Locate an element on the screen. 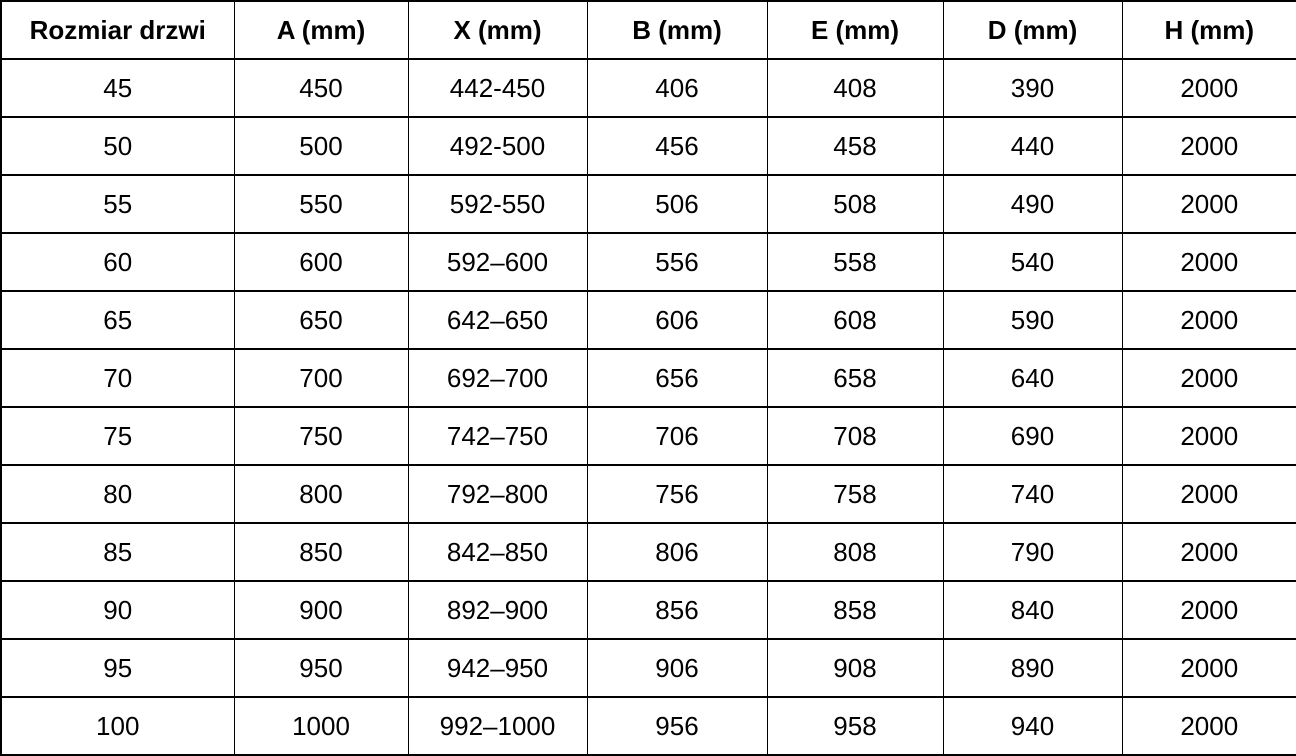 The height and width of the screenshot is (756, 1296). table-cell: 1000 is located at coordinates (321, 726).